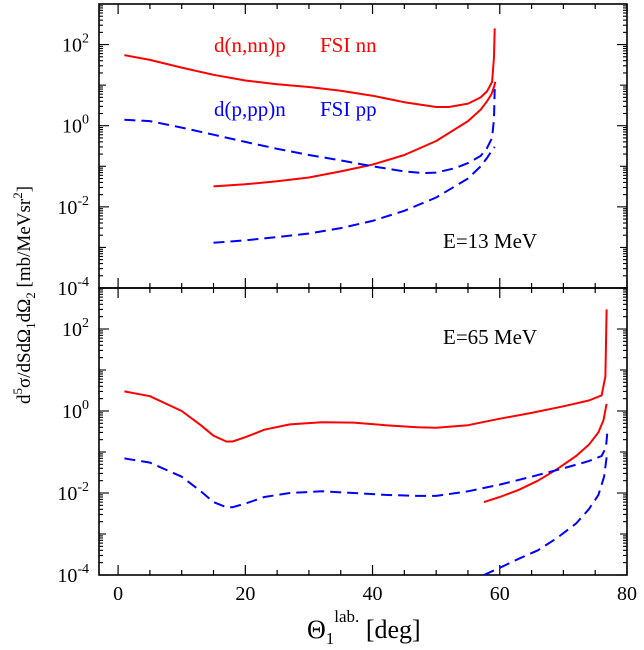 This screenshot has height=650, width=644. Describe the element at coordinates (546, 513) in the screenshot. I see `bottom-series-3-line` at that location.